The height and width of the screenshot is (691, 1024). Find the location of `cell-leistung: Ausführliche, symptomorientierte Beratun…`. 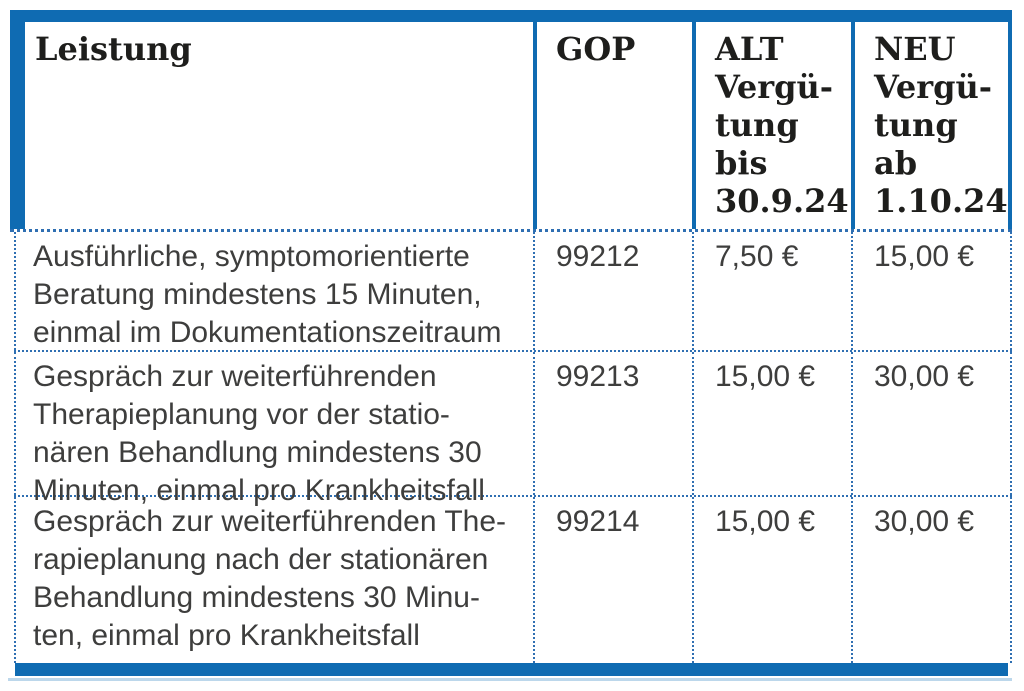

cell-leistung: Ausführliche, symptomorientierte Beratun… is located at coordinates (273, 291).